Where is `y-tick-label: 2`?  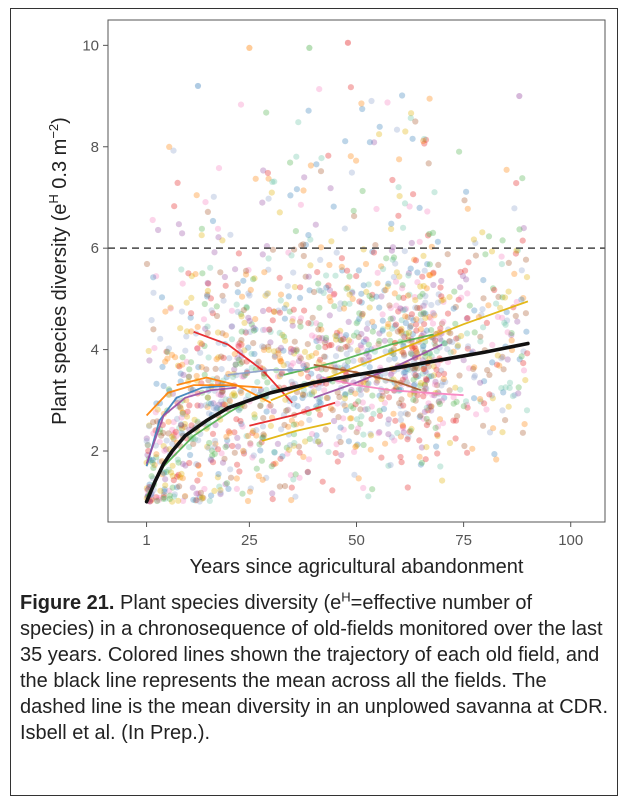
y-tick-label: 2 is located at coordinates (95, 451).